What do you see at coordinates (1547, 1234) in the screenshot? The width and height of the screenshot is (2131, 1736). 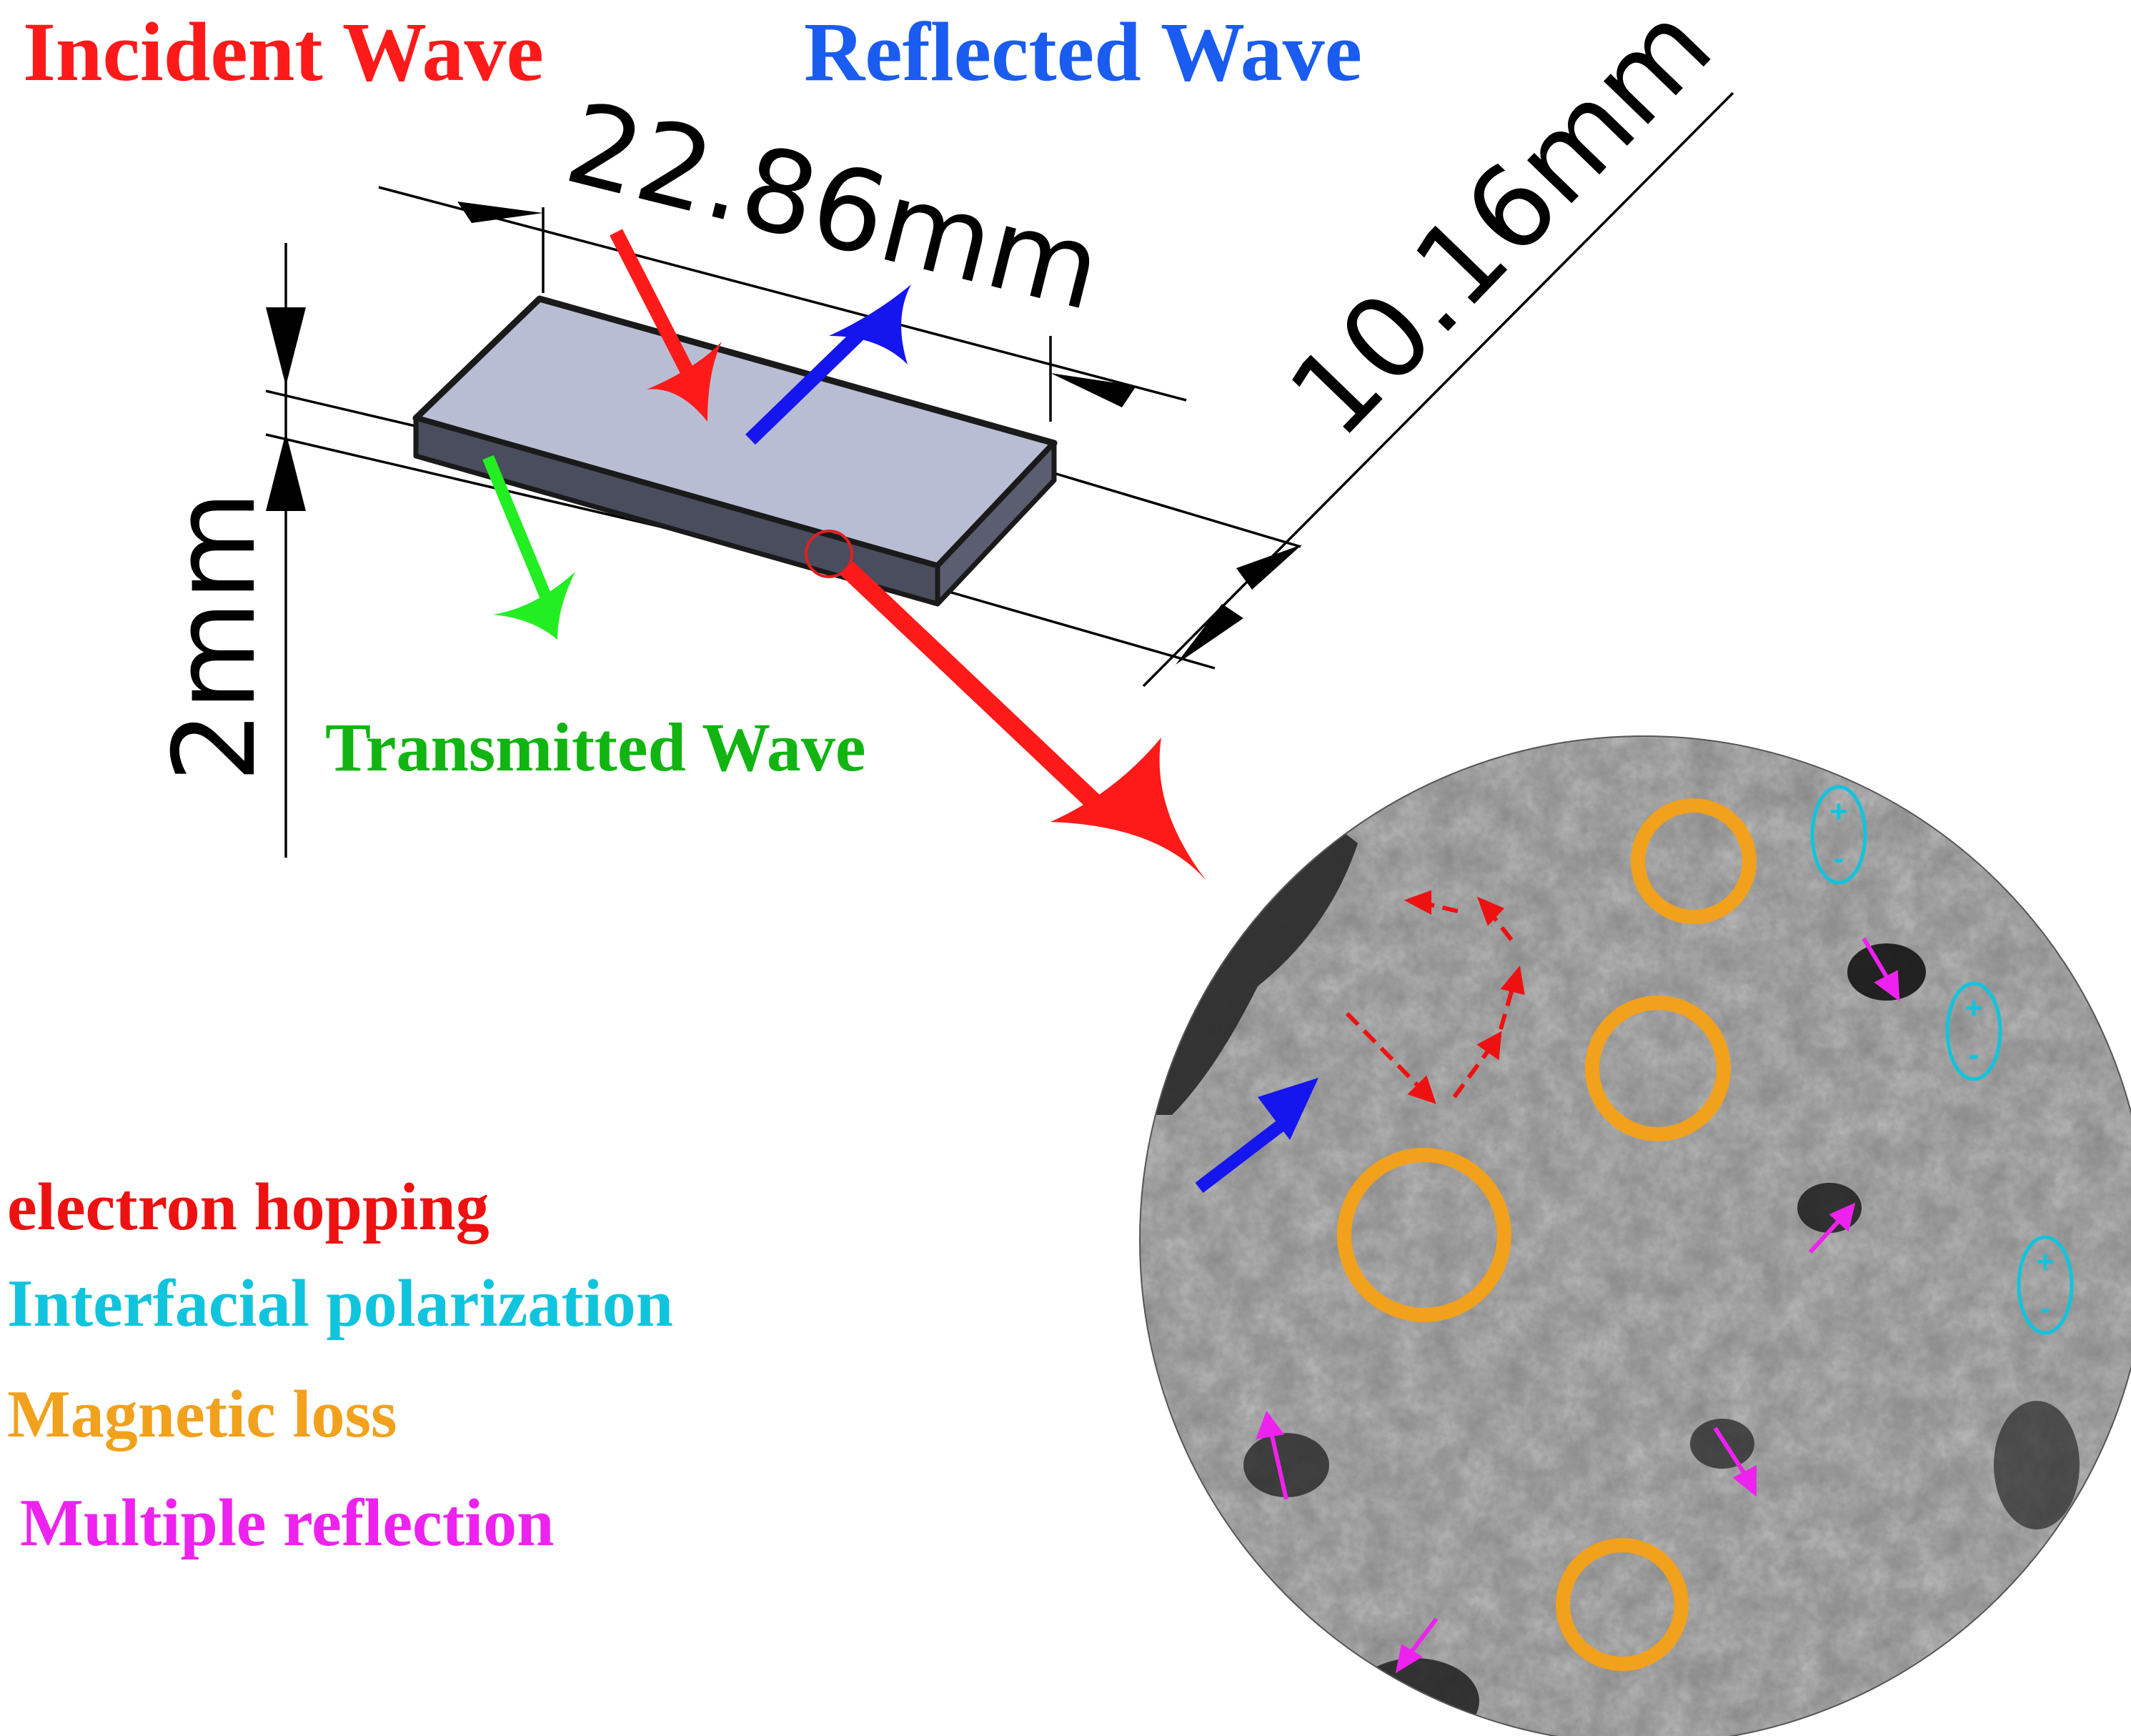 I see `magnetic-loss-markers` at bounding box center [1547, 1234].